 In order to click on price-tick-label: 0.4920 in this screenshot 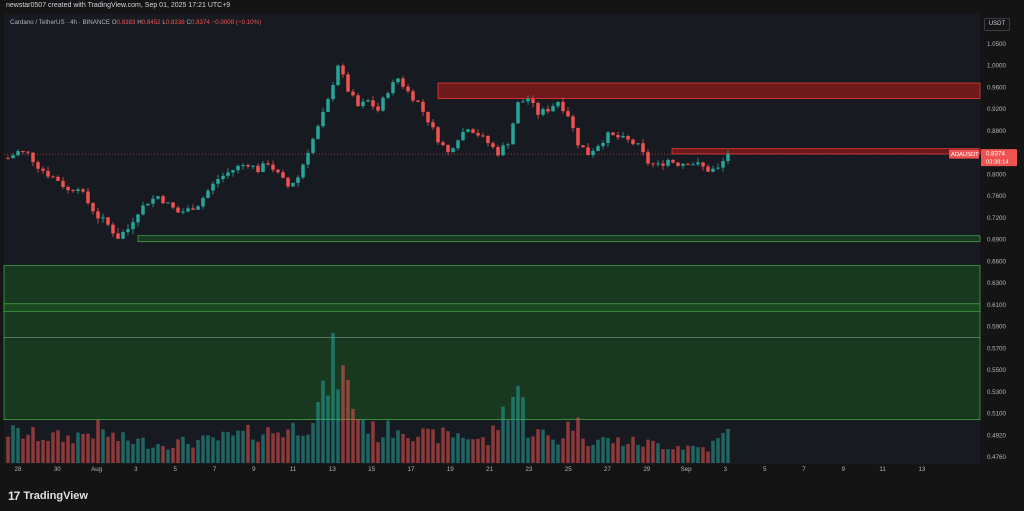, I will do `click(996, 435)`.